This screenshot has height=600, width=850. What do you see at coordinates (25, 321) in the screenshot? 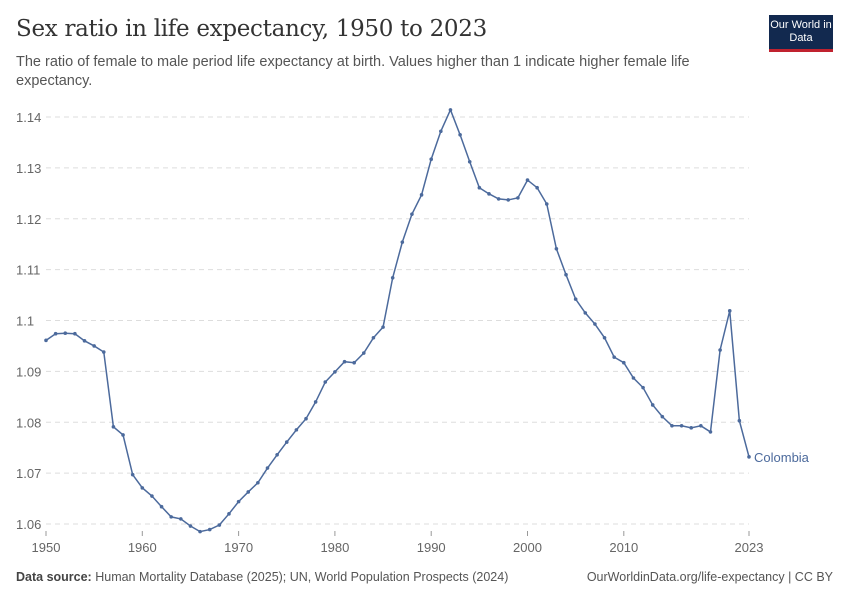
I see `y-tick-label: 1.1` at bounding box center [25, 321].